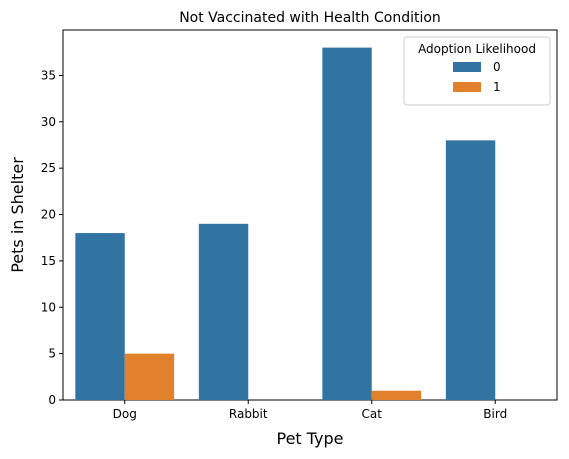 Image resolution: width=569 pixels, height=459 pixels. Describe the element at coordinates (48, 168) in the screenshot. I see `y-tick-label: 25` at that location.